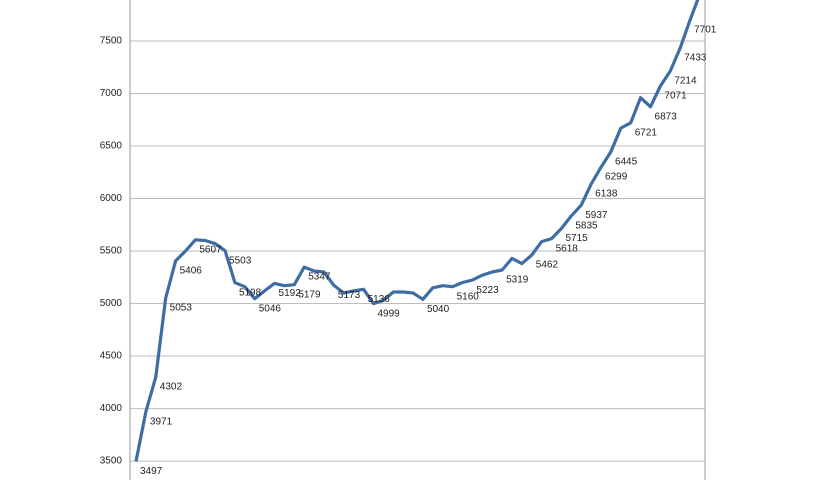 This screenshot has width=840, height=480. Describe the element at coordinates (616, 177) in the screenshot. I see `data-label: 6299` at that location.